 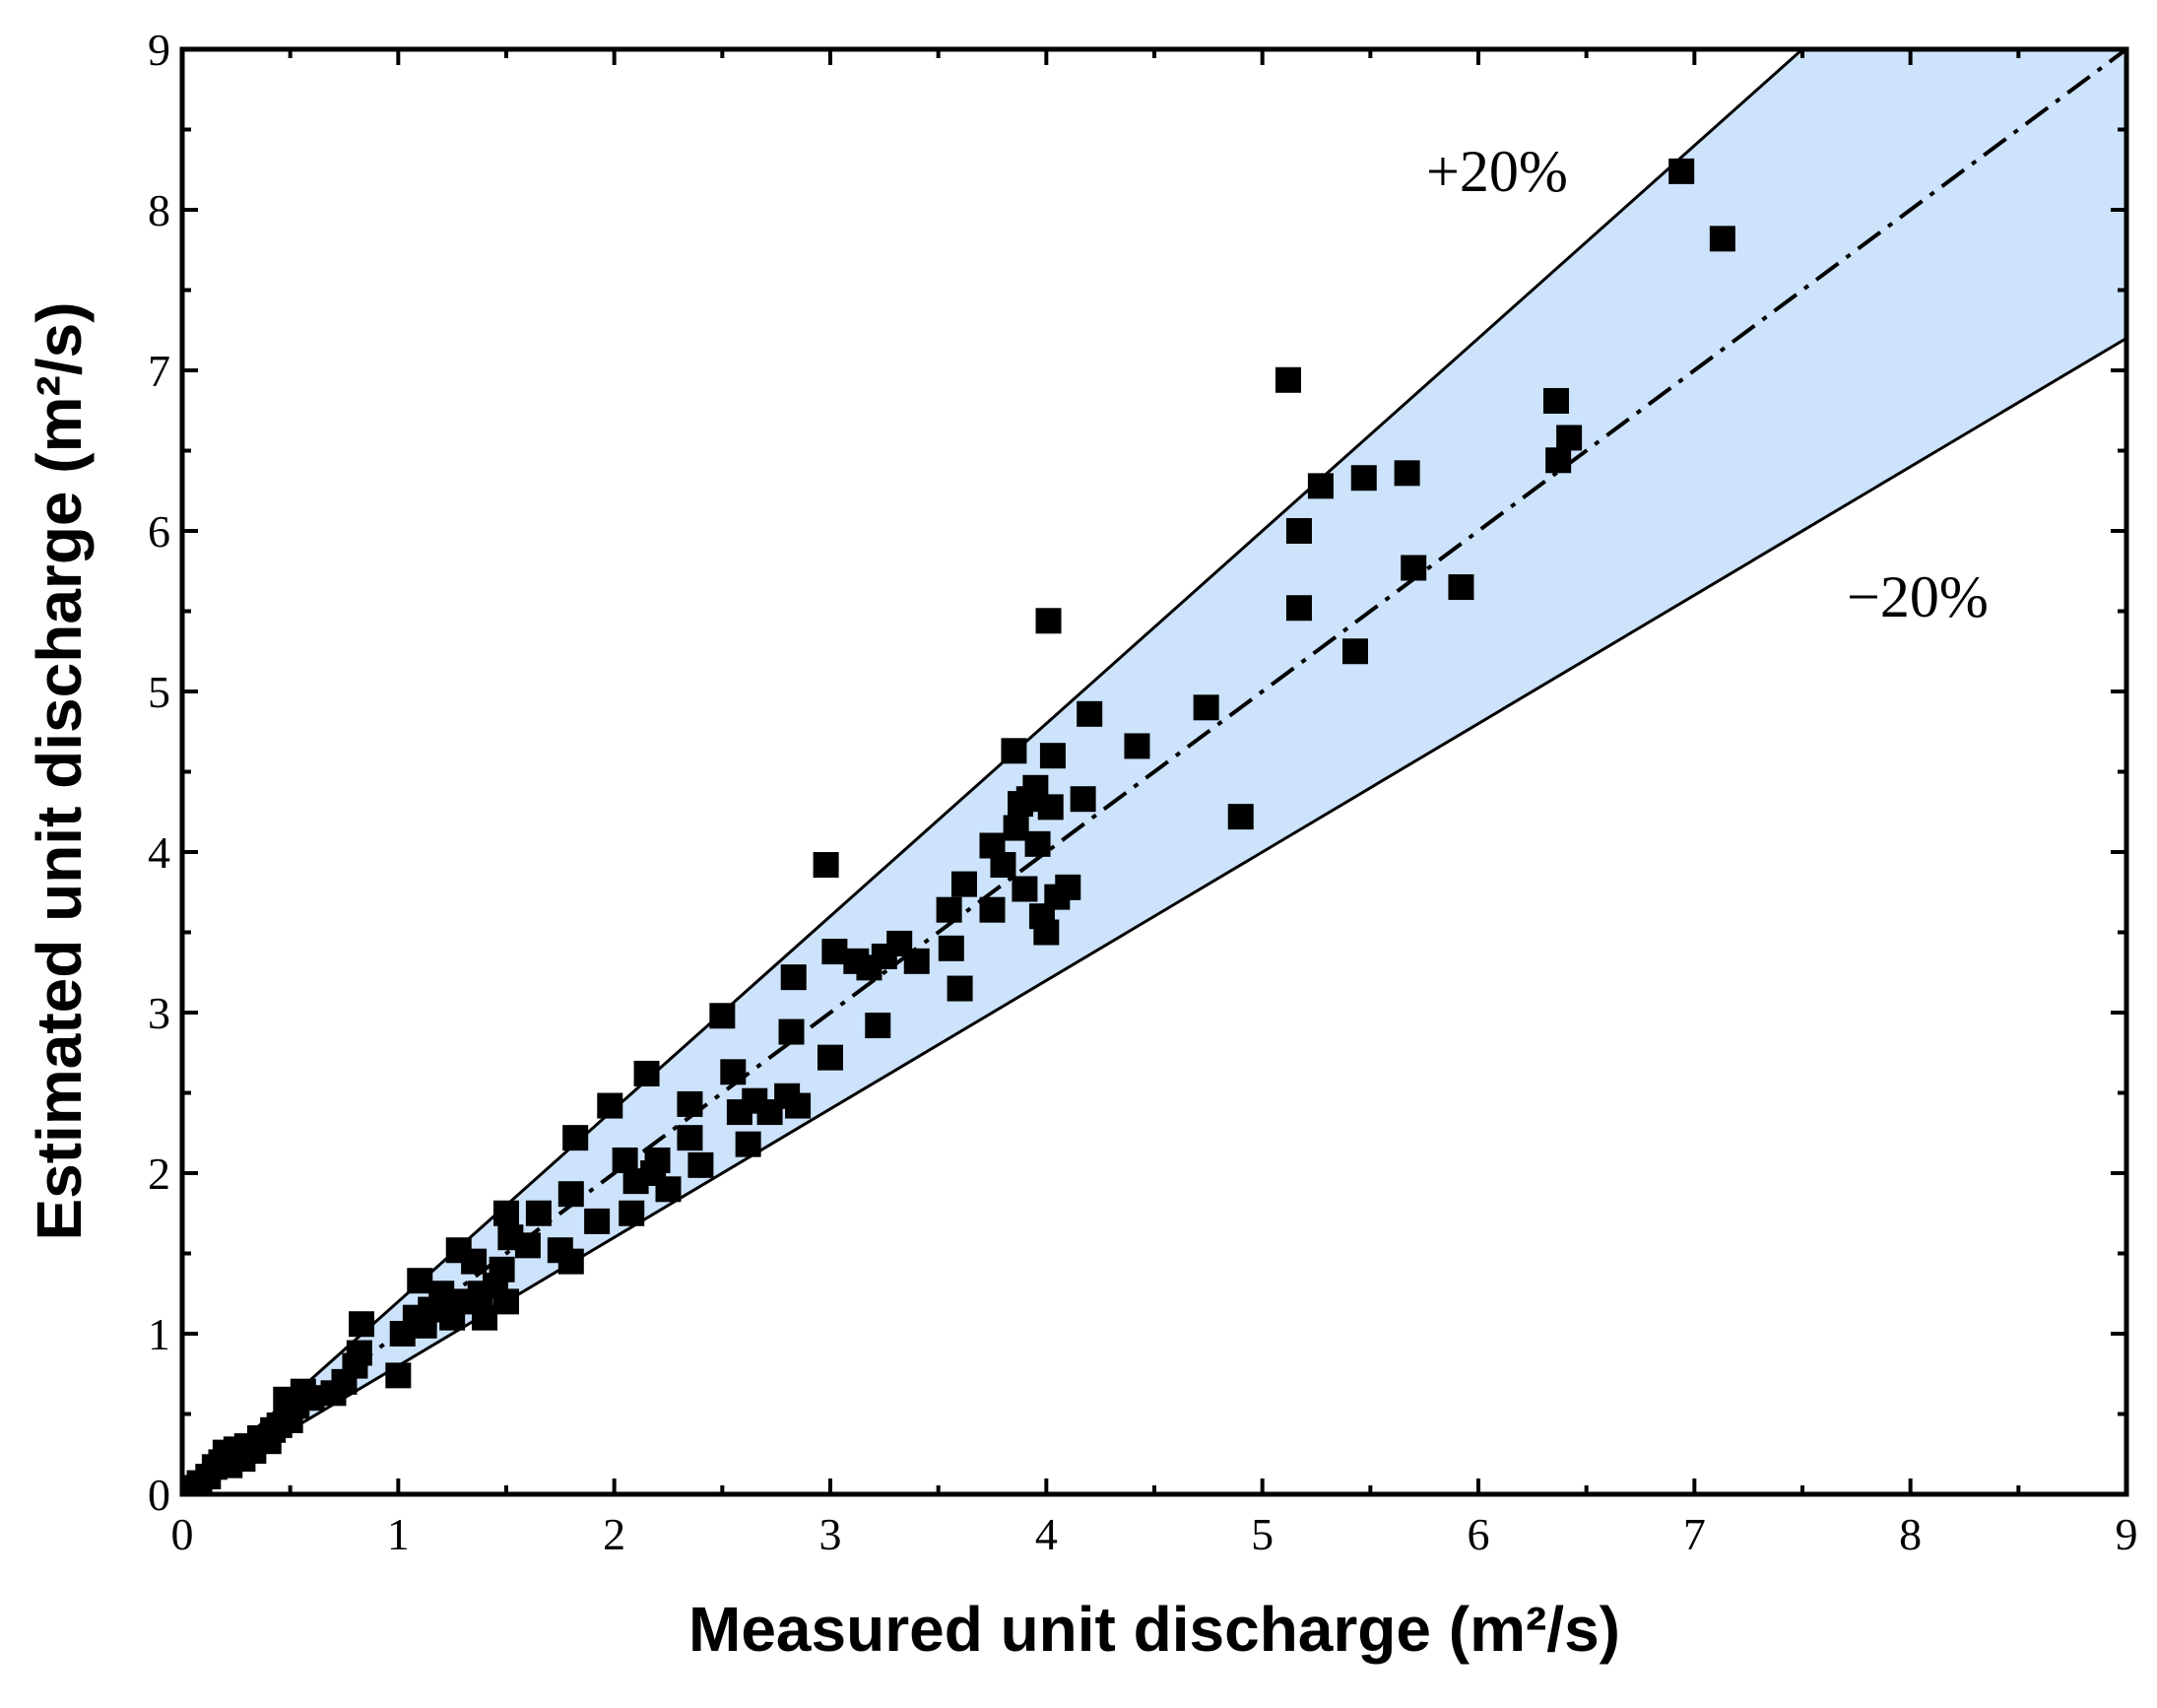 What do you see at coordinates (159, 210) in the screenshot?
I see `y-tick-label-8: 8` at bounding box center [159, 210].